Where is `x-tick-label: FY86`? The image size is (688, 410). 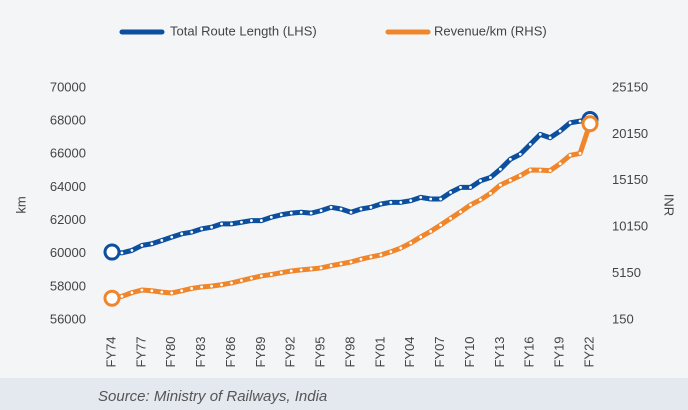 x-tick-label: FY86 is located at coordinates (230, 351).